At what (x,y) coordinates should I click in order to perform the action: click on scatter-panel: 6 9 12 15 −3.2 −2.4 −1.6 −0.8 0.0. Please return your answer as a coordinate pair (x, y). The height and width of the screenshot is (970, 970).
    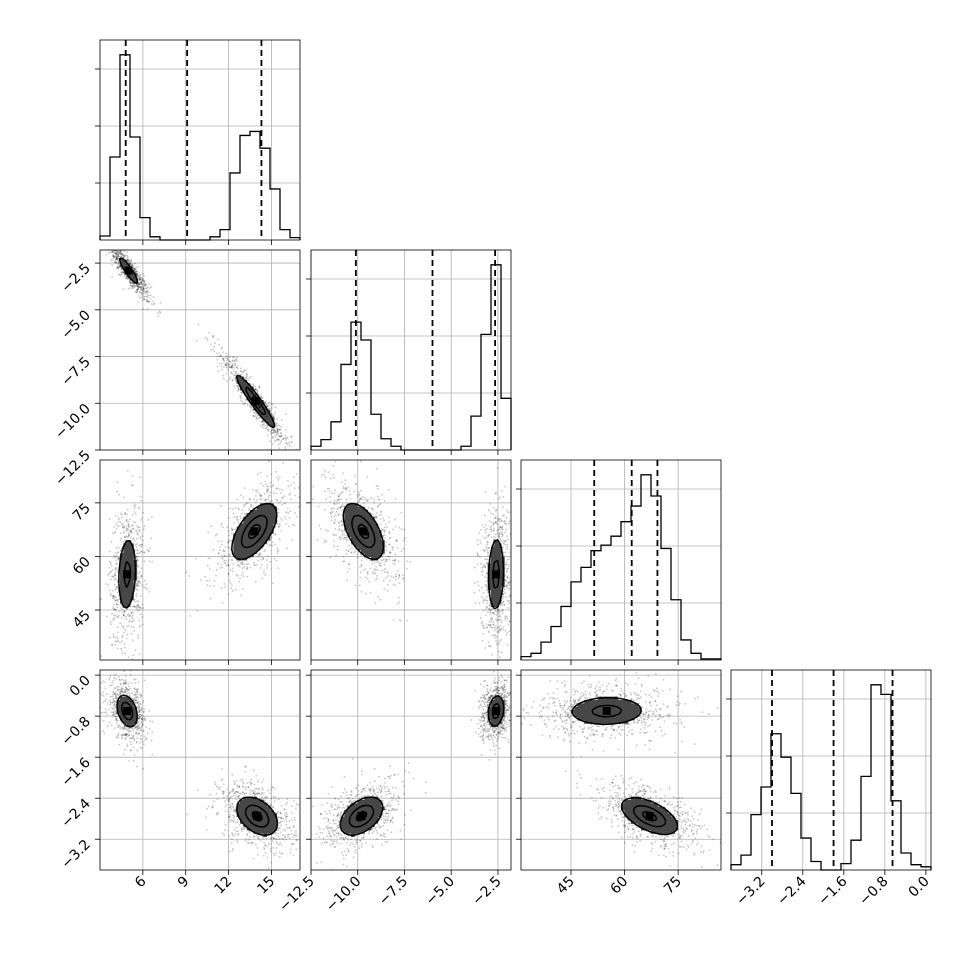
    Looking at the image, I should click on (179, 783).